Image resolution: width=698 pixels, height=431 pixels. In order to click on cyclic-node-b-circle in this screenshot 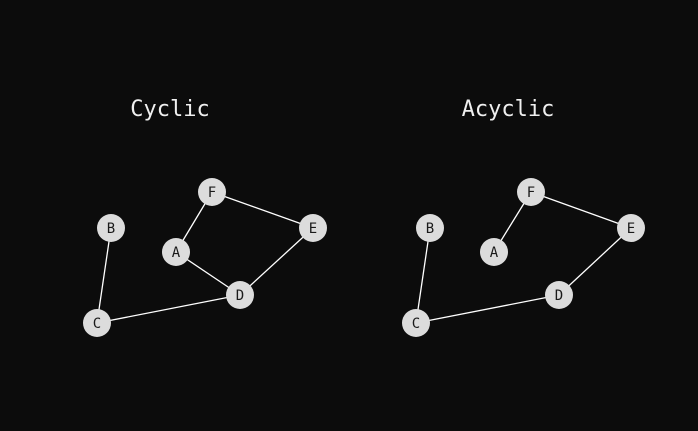, I will do `click(111, 228)`.